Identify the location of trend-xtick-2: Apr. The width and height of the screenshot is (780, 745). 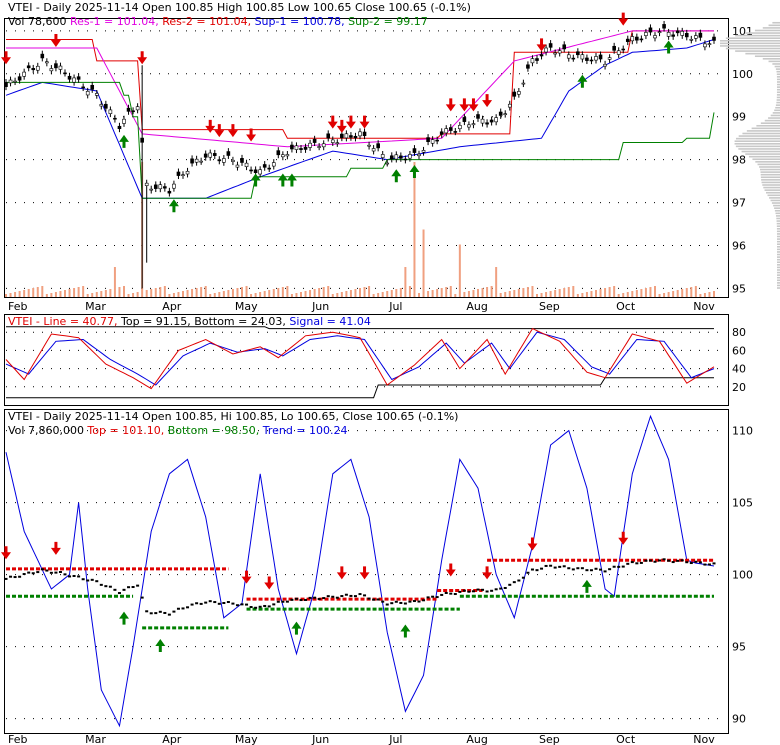
(172, 739).